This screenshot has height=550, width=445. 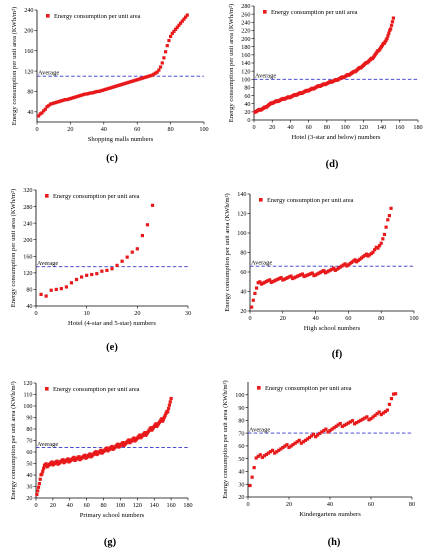 What do you see at coordinates (241, 421) in the screenshot?
I see `y-tick-label: 80` at bounding box center [241, 421].